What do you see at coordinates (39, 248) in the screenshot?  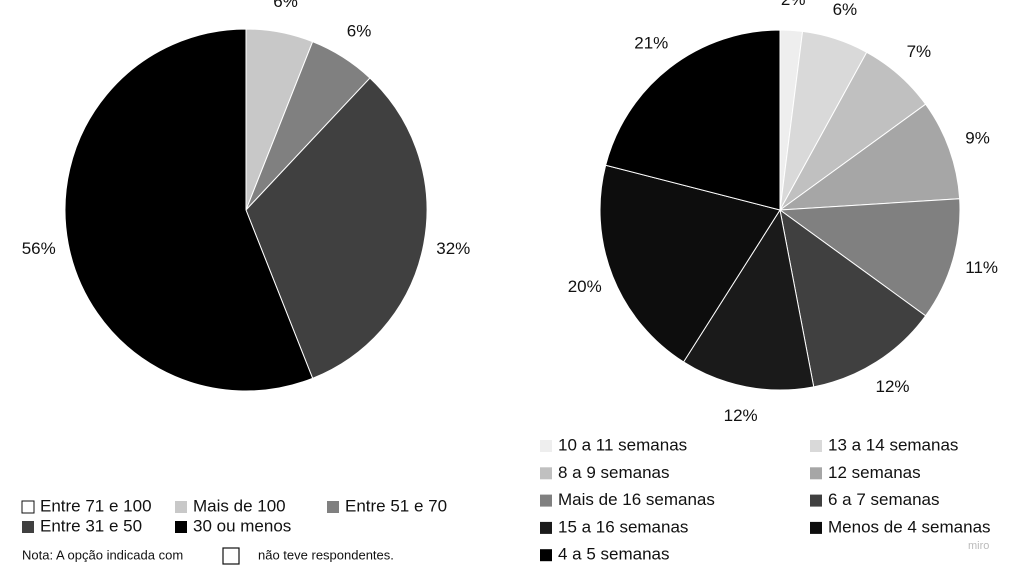 I see `data-label: 56%` at bounding box center [39, 248].